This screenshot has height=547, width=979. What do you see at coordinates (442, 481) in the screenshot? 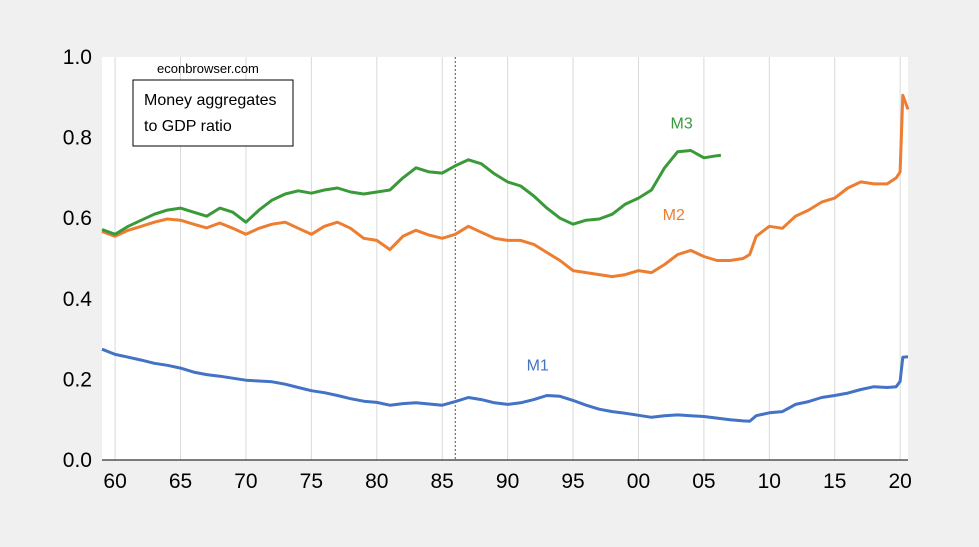
I see `x-tick-label: 85` at bounding box center [442, 481].